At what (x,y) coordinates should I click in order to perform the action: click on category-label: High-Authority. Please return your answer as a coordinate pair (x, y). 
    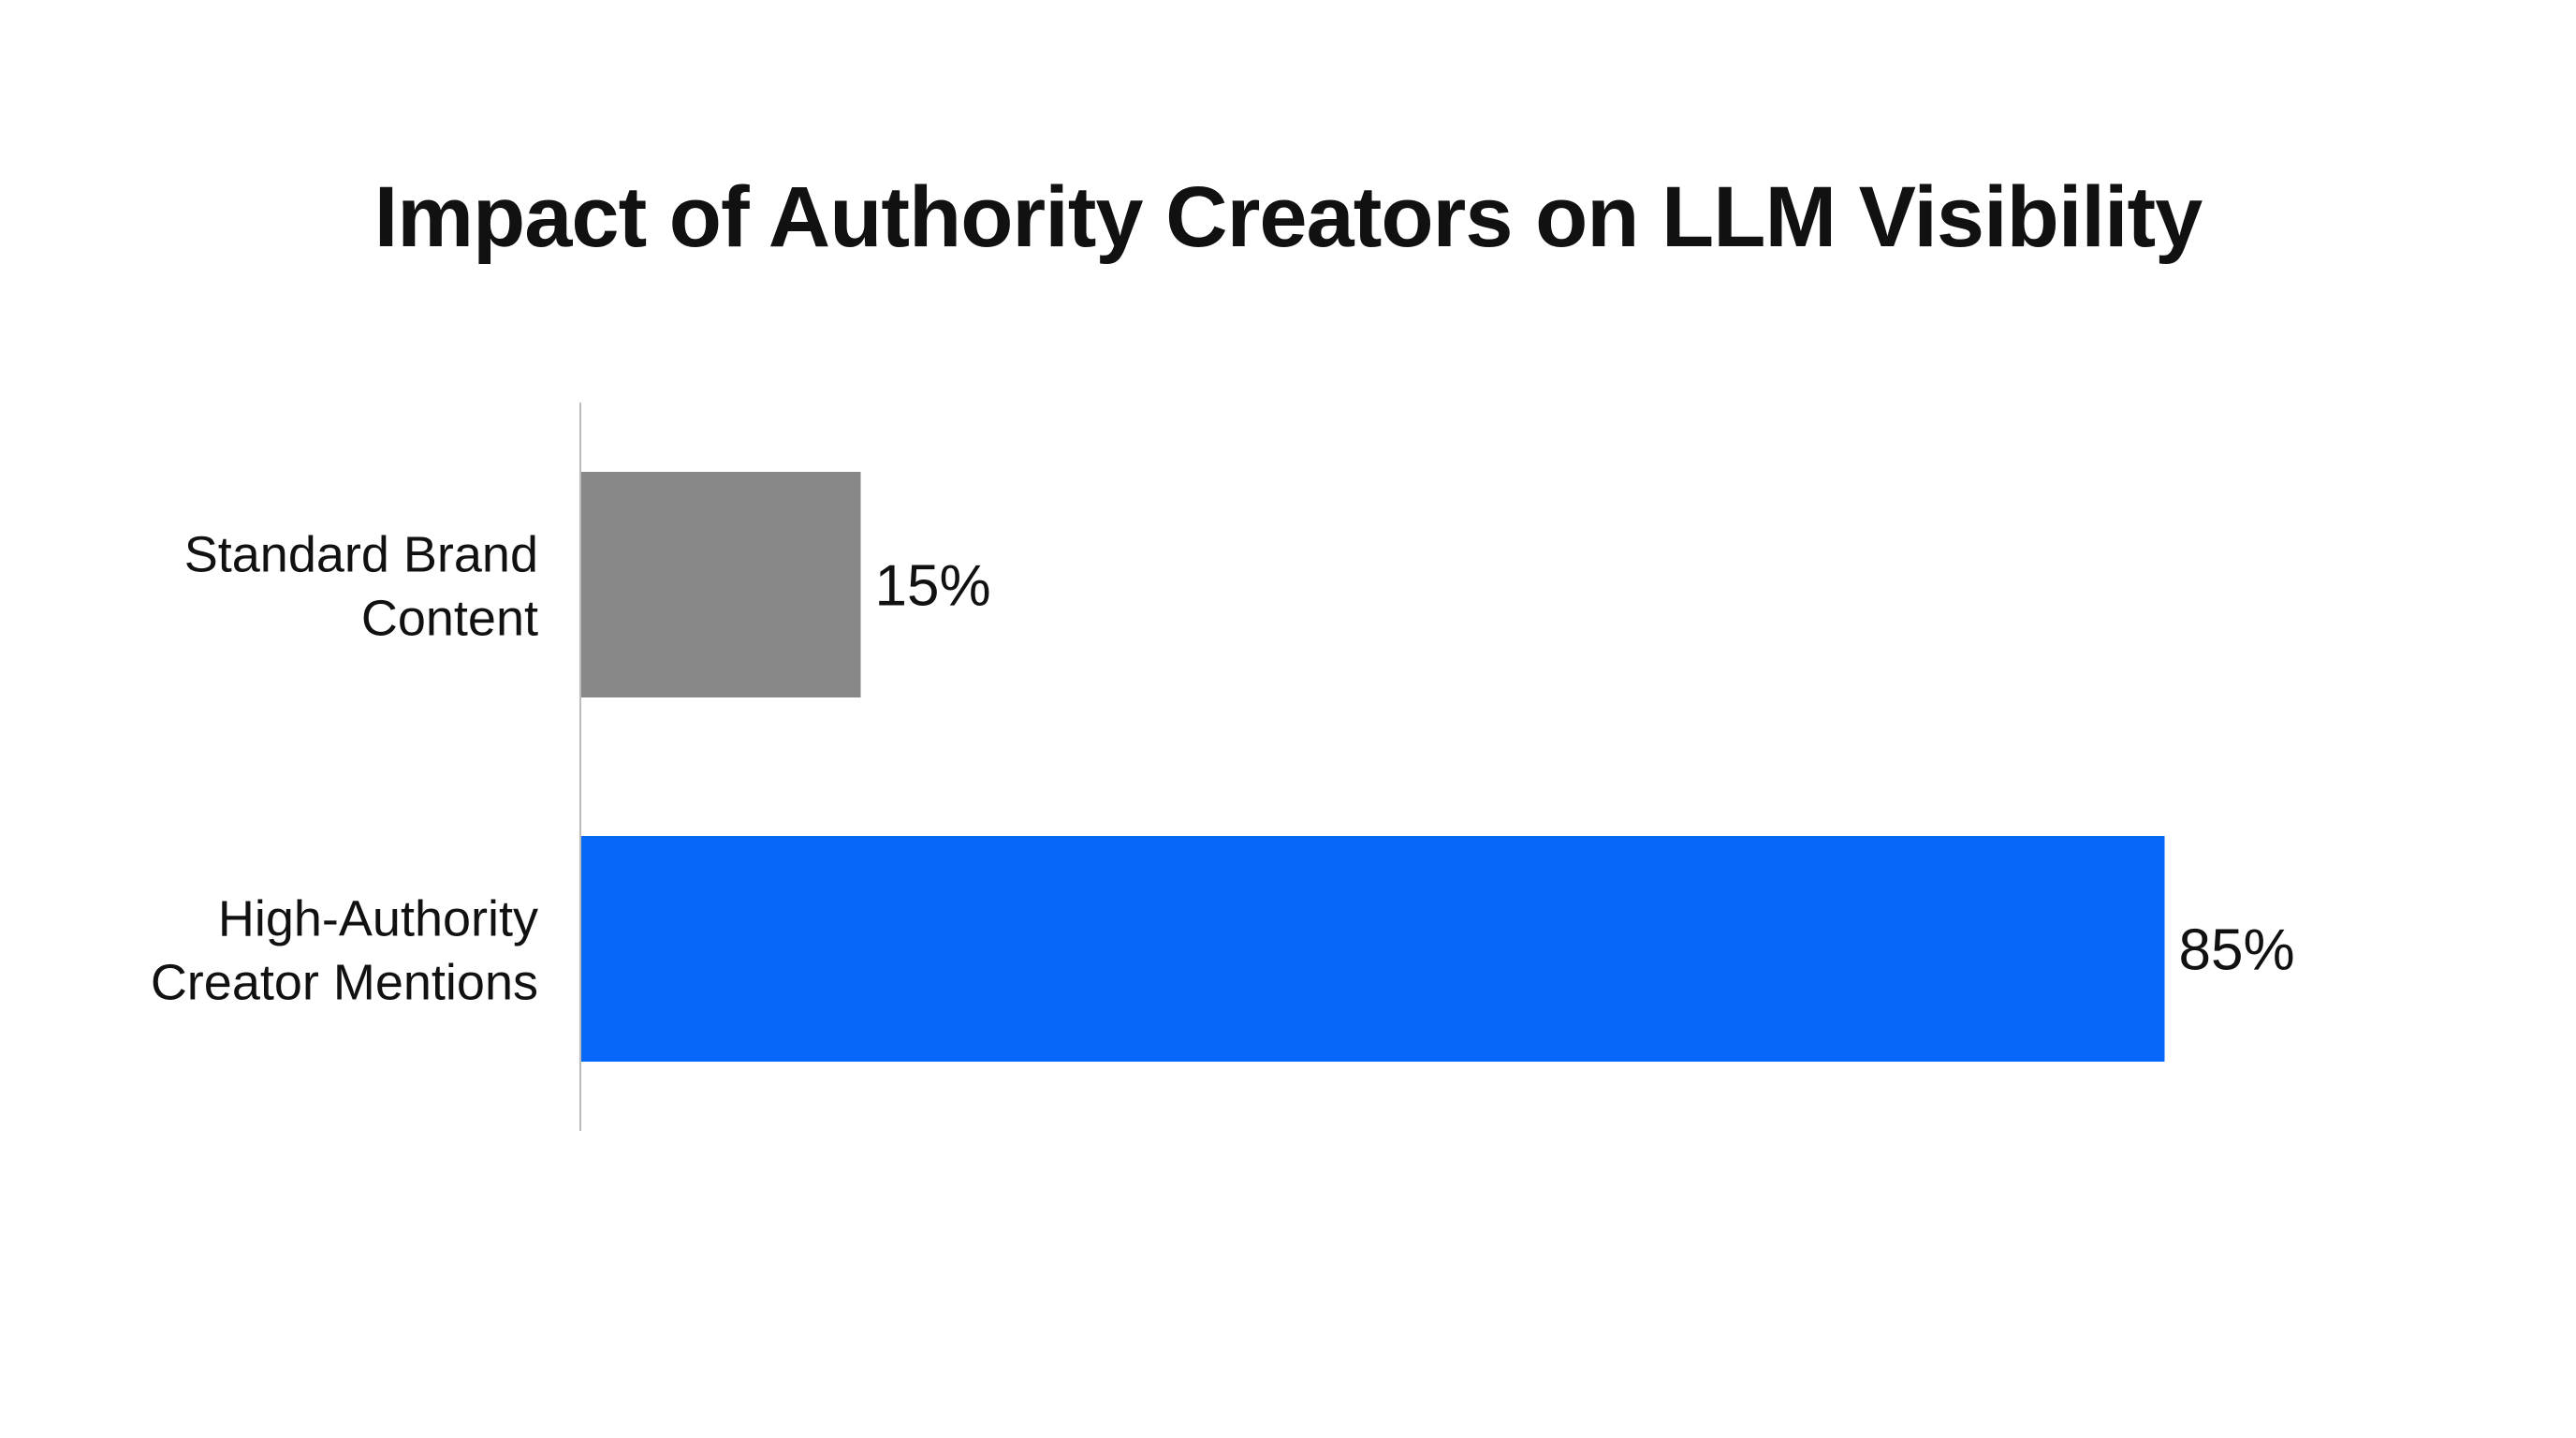
    Looking at the image, I should click on (378, 919).